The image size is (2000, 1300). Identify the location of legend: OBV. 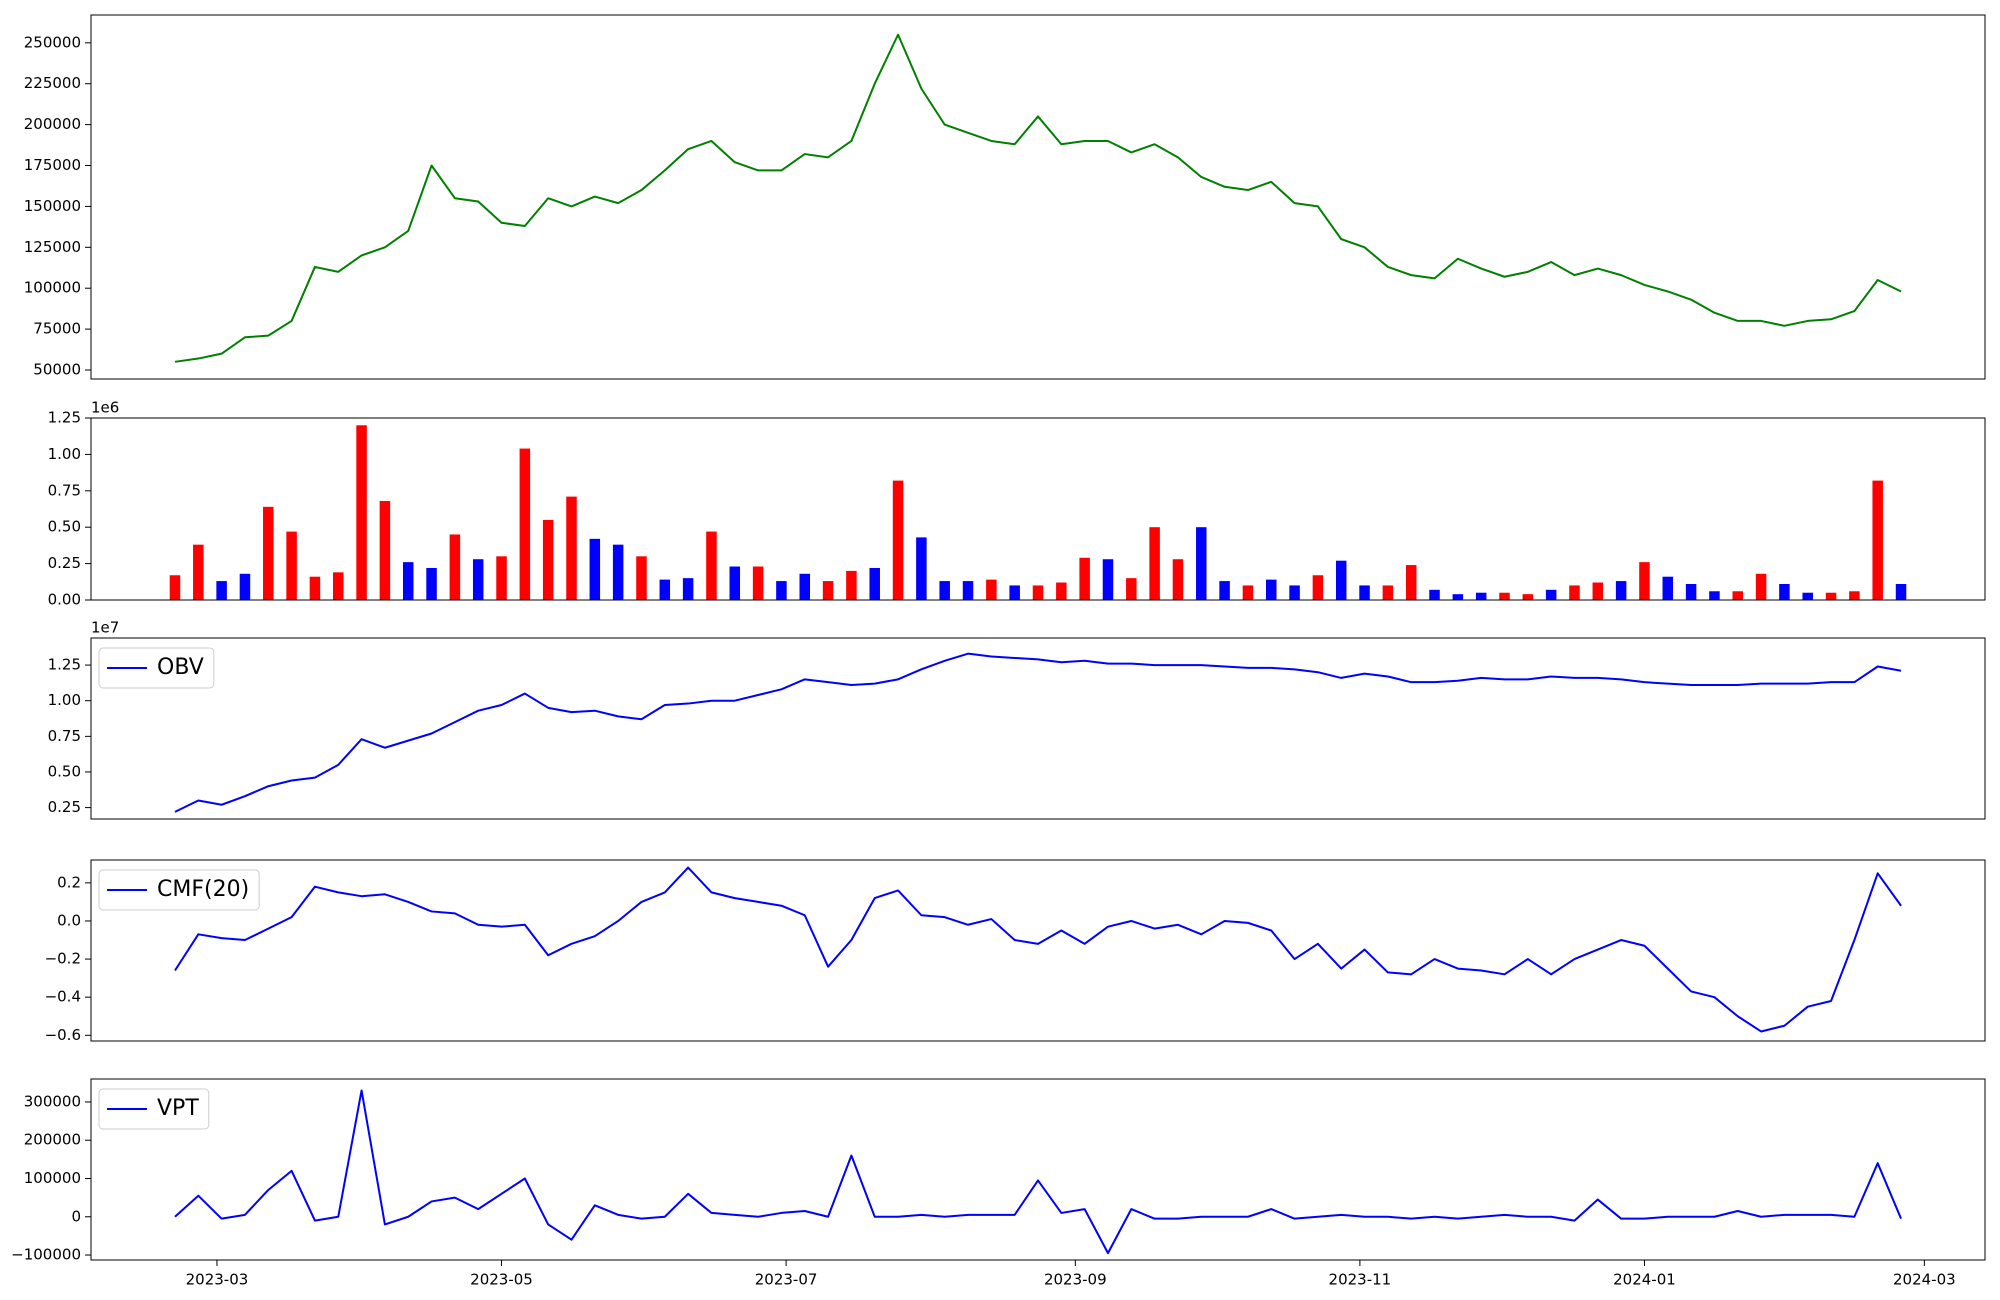
(156, 668).